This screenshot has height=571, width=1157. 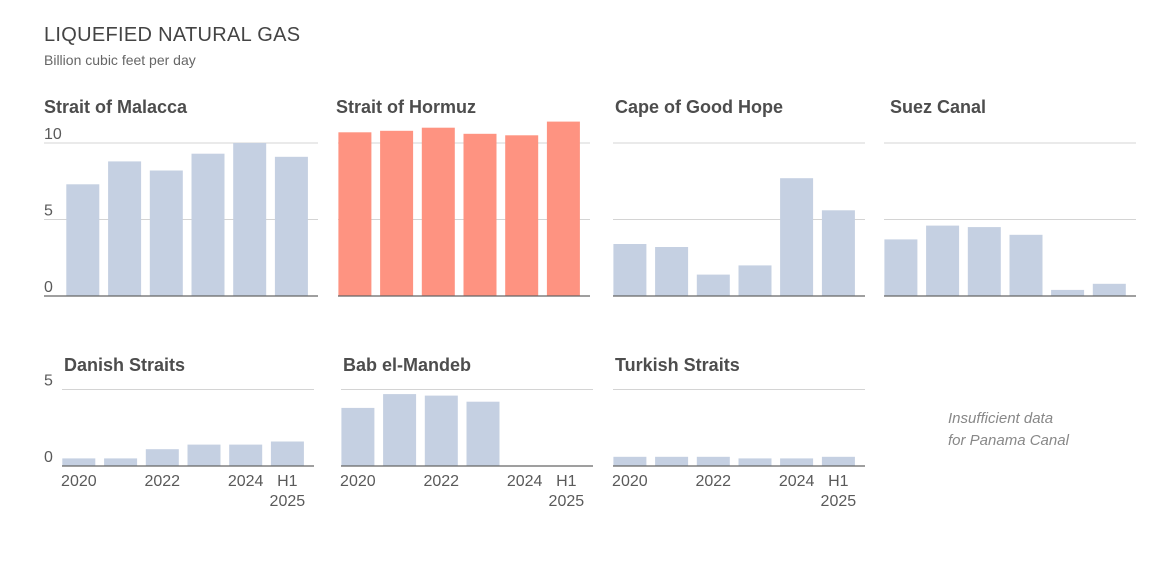 What do you see at coordinates (739, 197) in the screenshot?
I see `panel-cape-of-good-hope: Cape of Good Hope` at bounding box center [739, 197].